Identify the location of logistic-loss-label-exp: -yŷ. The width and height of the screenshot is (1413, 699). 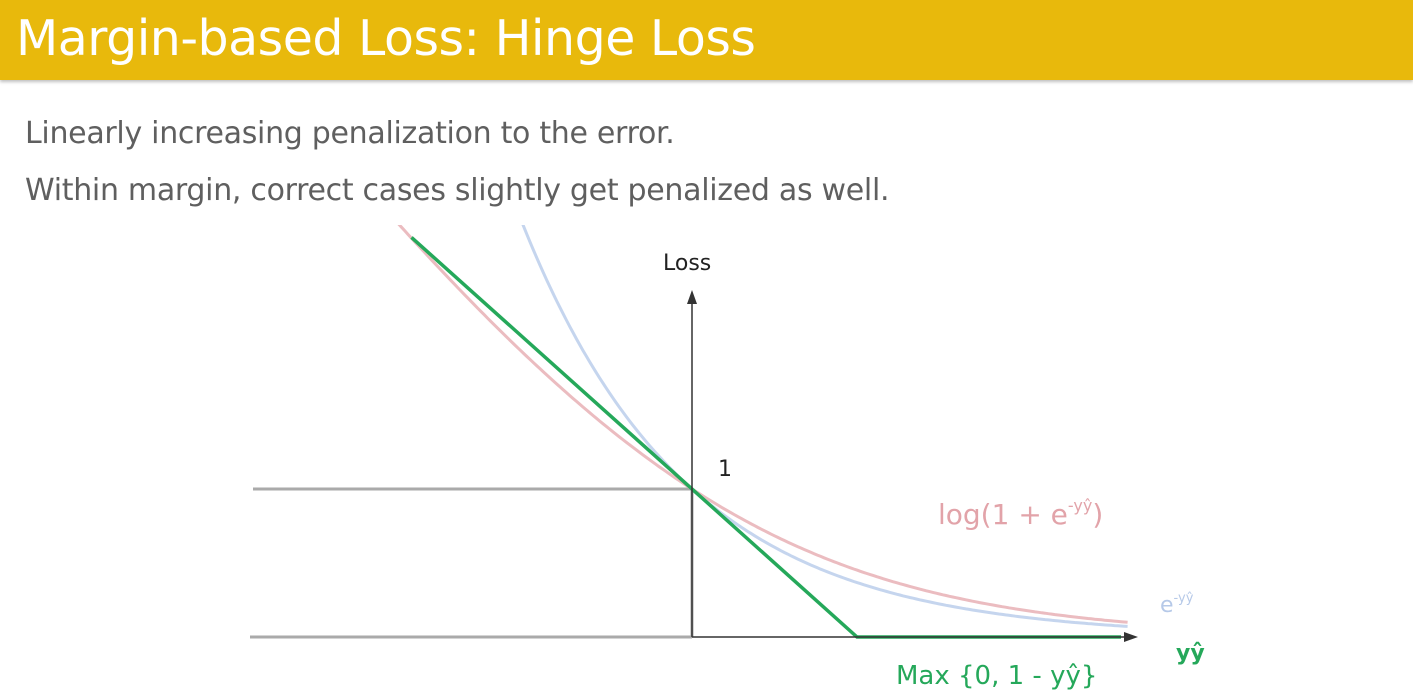
(1080, 505).